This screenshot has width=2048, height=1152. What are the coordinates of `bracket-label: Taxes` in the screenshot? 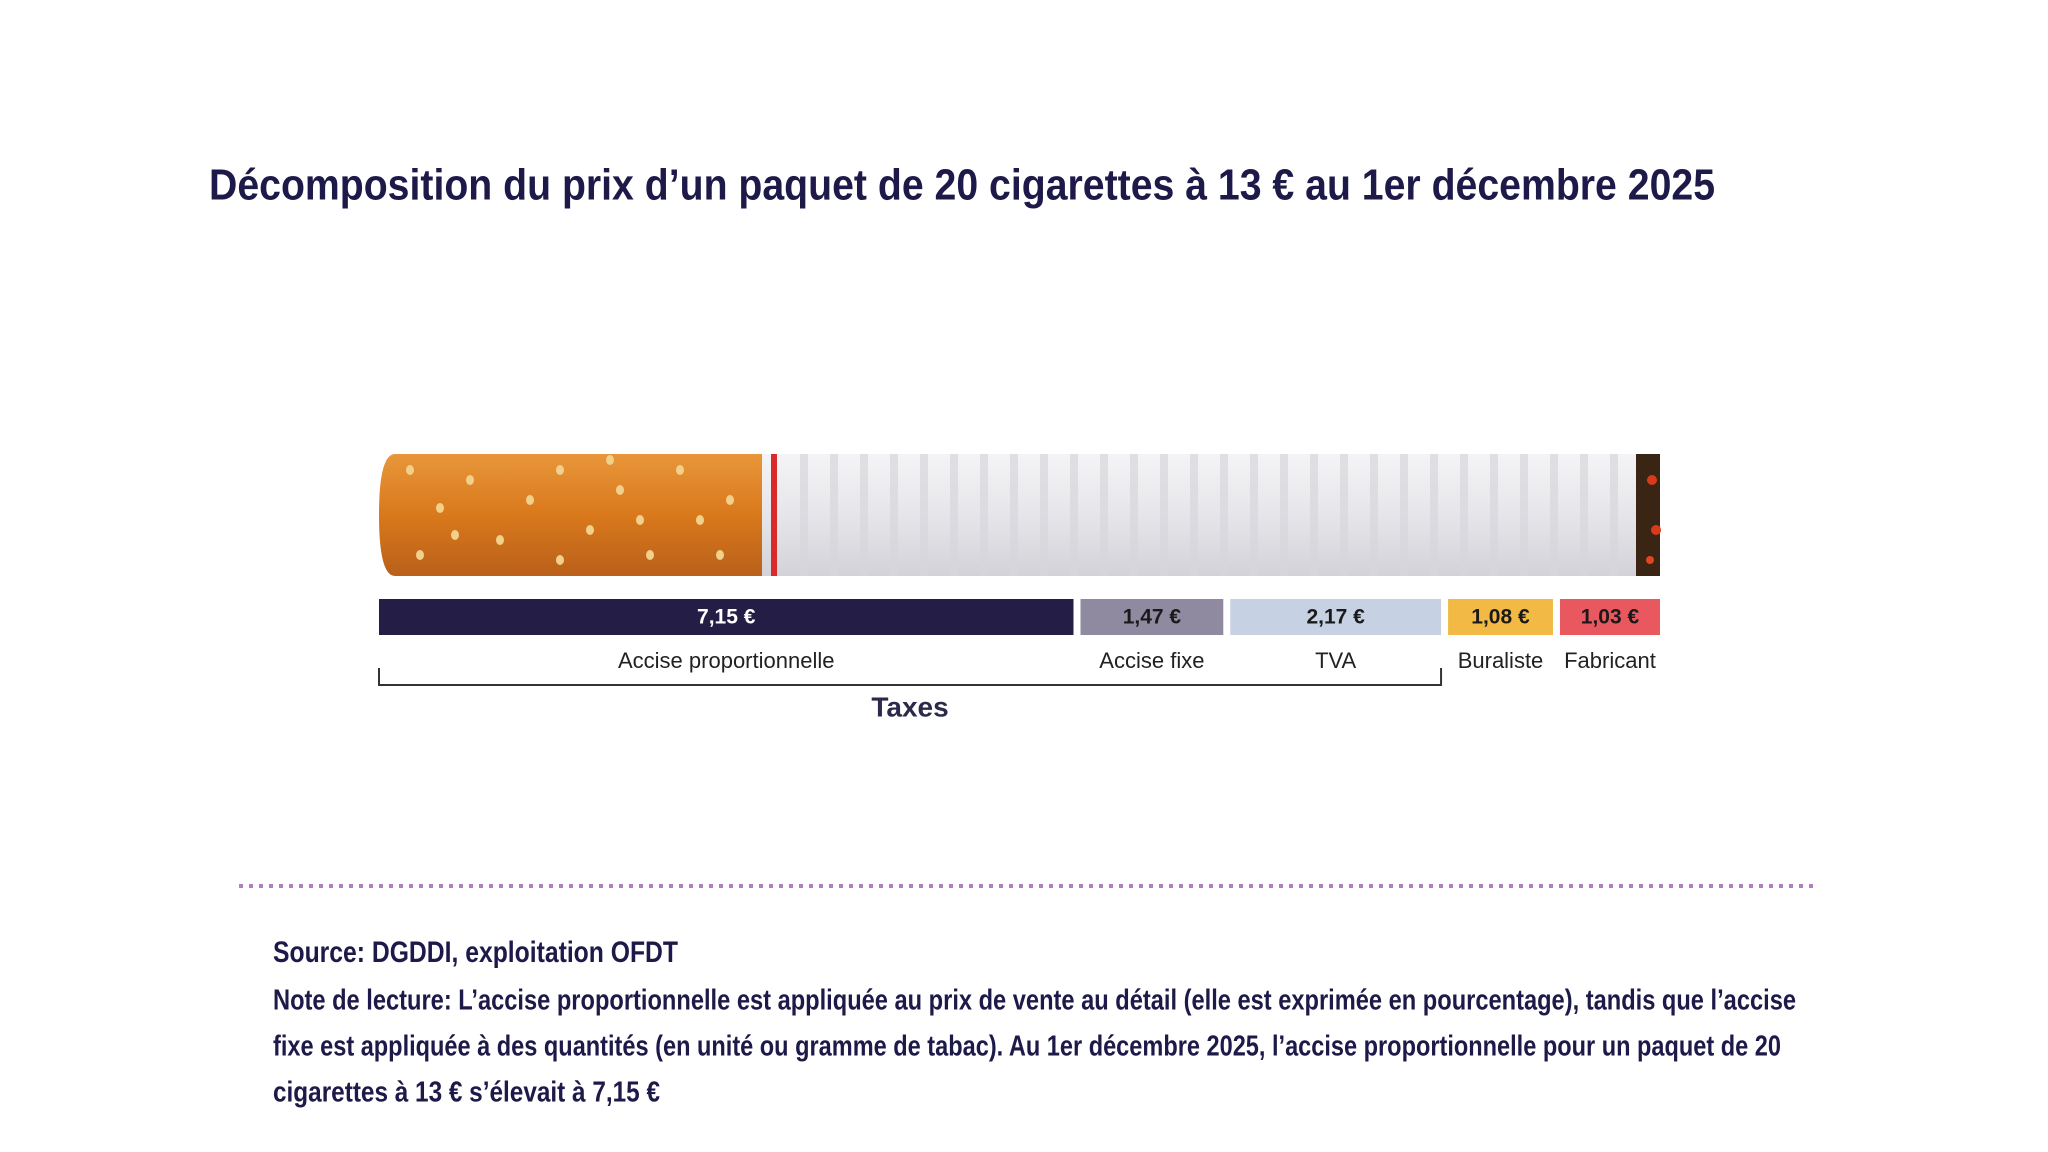 It's located at (909, 706).